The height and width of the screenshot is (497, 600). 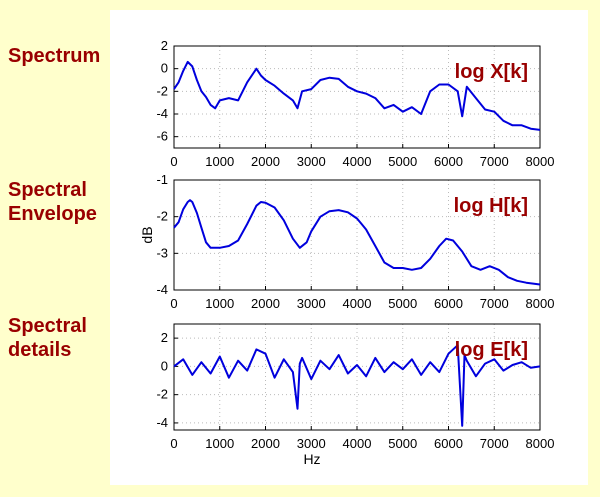 What do you see at coordinates (448, 443) in the screenshot?
I see `details-x-tick-label: 6000` at bounding box center [448, 443].